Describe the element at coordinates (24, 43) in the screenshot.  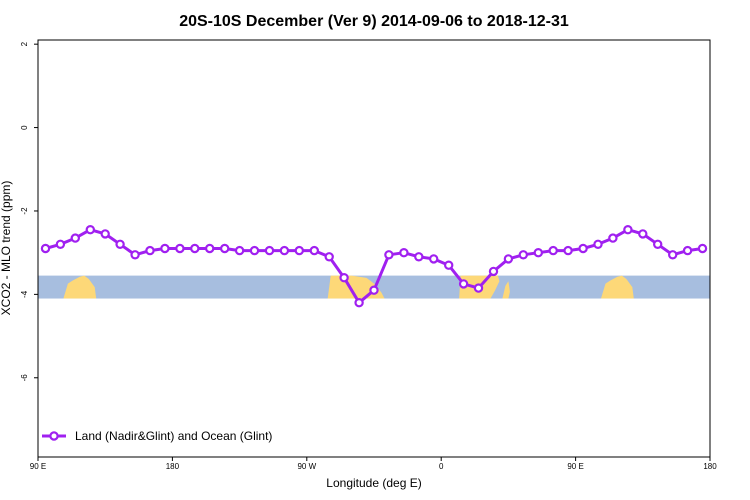
I see `y-tick-label: 2` at that location.